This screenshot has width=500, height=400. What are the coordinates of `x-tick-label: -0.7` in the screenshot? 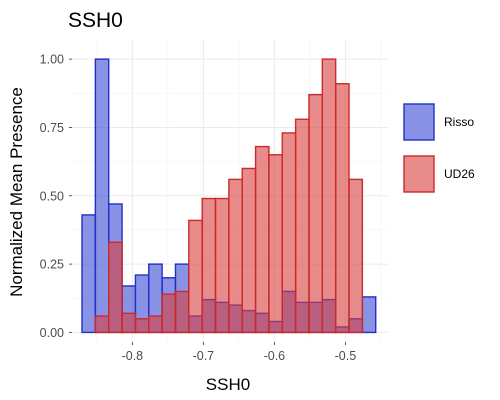 It's located at (204, 356).